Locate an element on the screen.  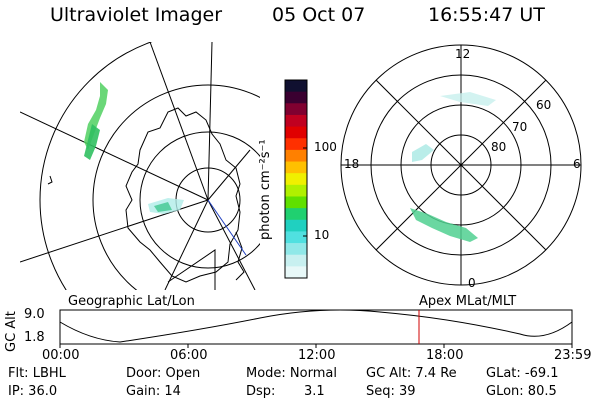
altitude-ytick-max: 9.0 is located at coordinates (34, 314).